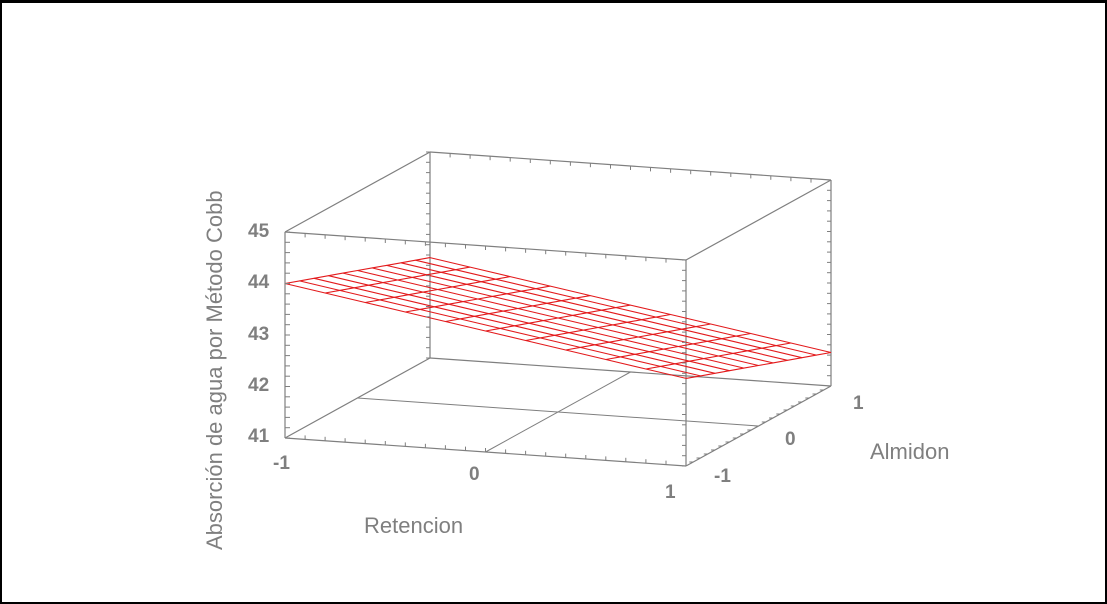  Describe the element at coordinates (858, 403) in the screenshot. I see `y-tick-label-1: 1` at that location.